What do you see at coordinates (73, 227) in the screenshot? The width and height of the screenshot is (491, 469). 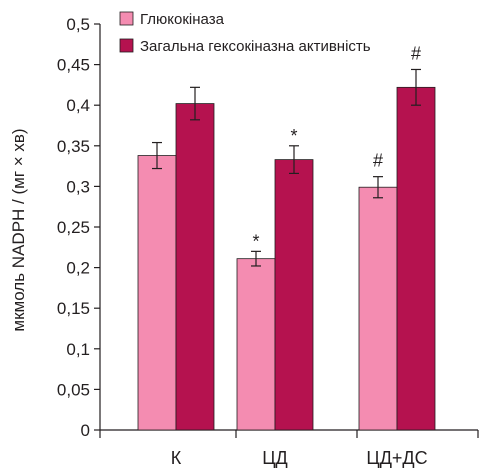 I see `y-tick-label: 0,25` at bounding box center [73, 227].